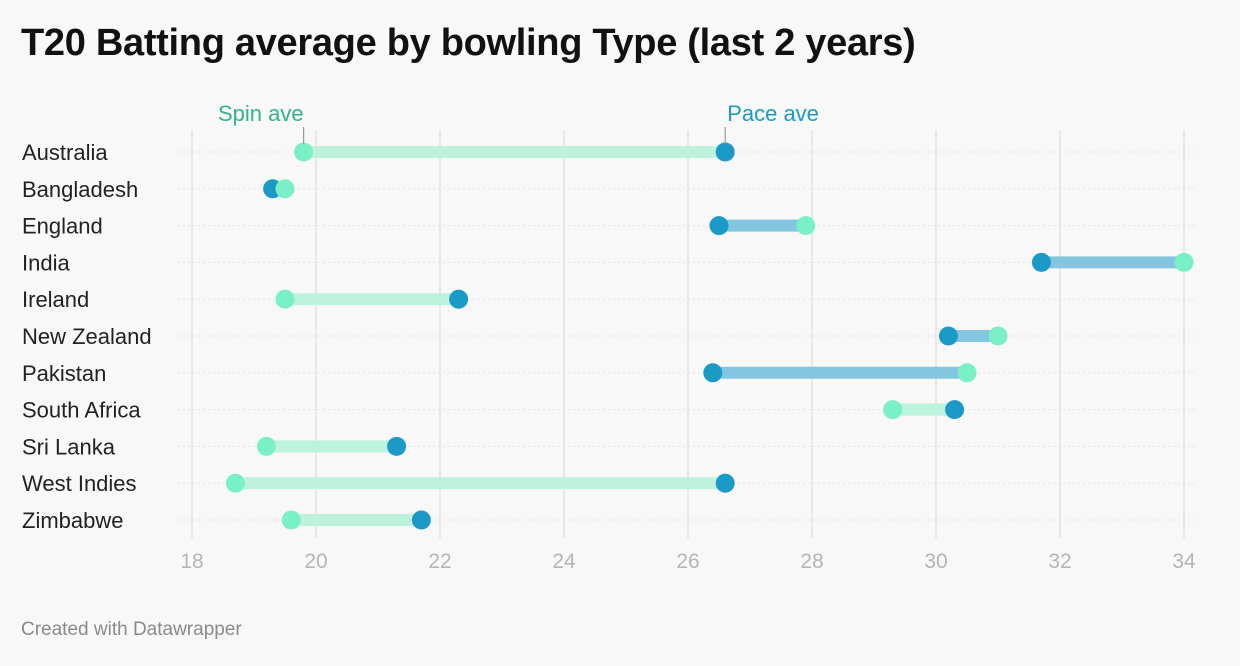  What do you see at coordinates (62, 226) in the screenshot?
I see `category-label: England` at bounding box center [62, 226].